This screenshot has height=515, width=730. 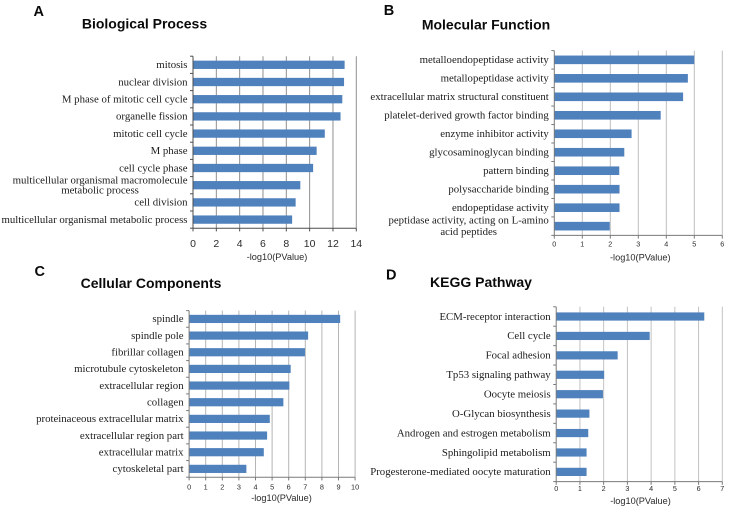 What do you see at coordinates (147, 353) in the screenshot?
I see `svg-text: fibrillar collagen` at bounding box center [147, 353].